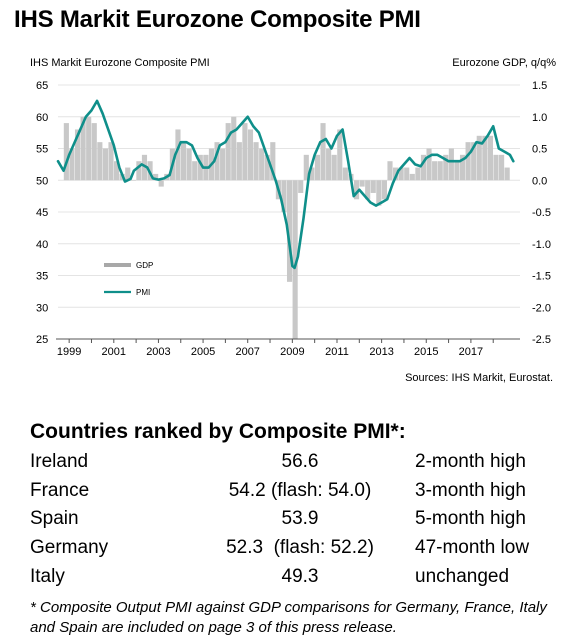 The height and width of the screenshot is (642, 580). I want to click on table-row: Spain 53.9 5-month high, so click(290, 519).